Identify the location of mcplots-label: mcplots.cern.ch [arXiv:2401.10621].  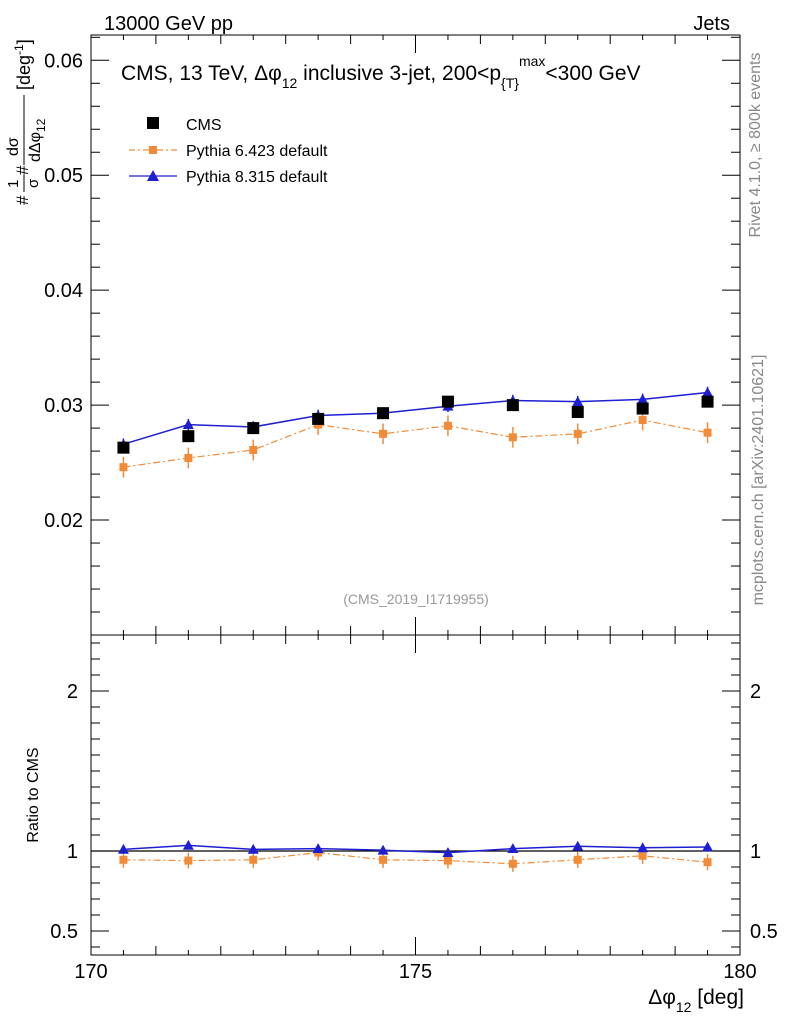
(758, 480).